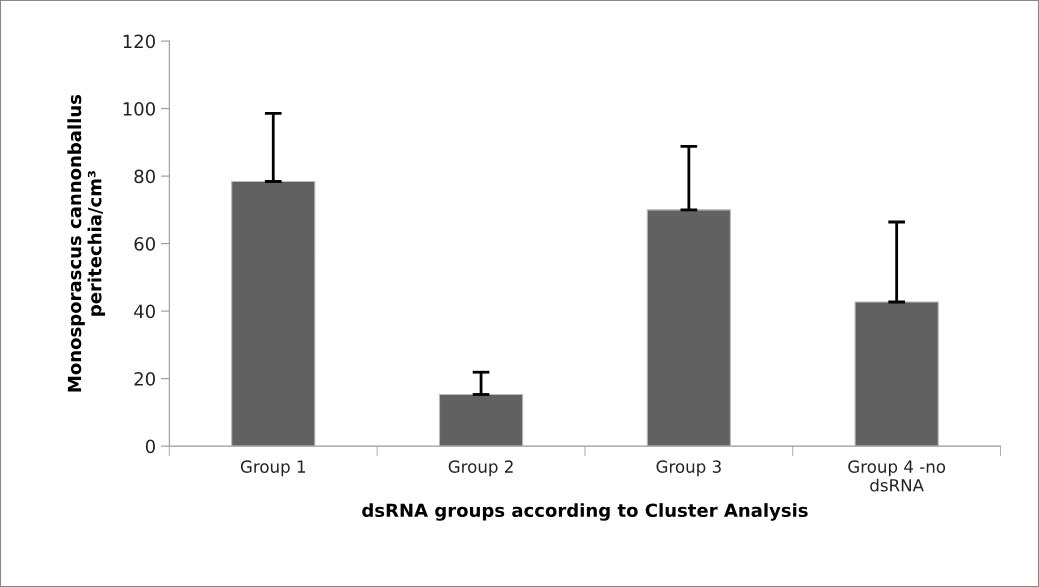 This screenshot has width=1039, height=587. Describe the element at coordinates (688, 468) in the screenshot. I see `x-tick-label: Group 3` at that location.